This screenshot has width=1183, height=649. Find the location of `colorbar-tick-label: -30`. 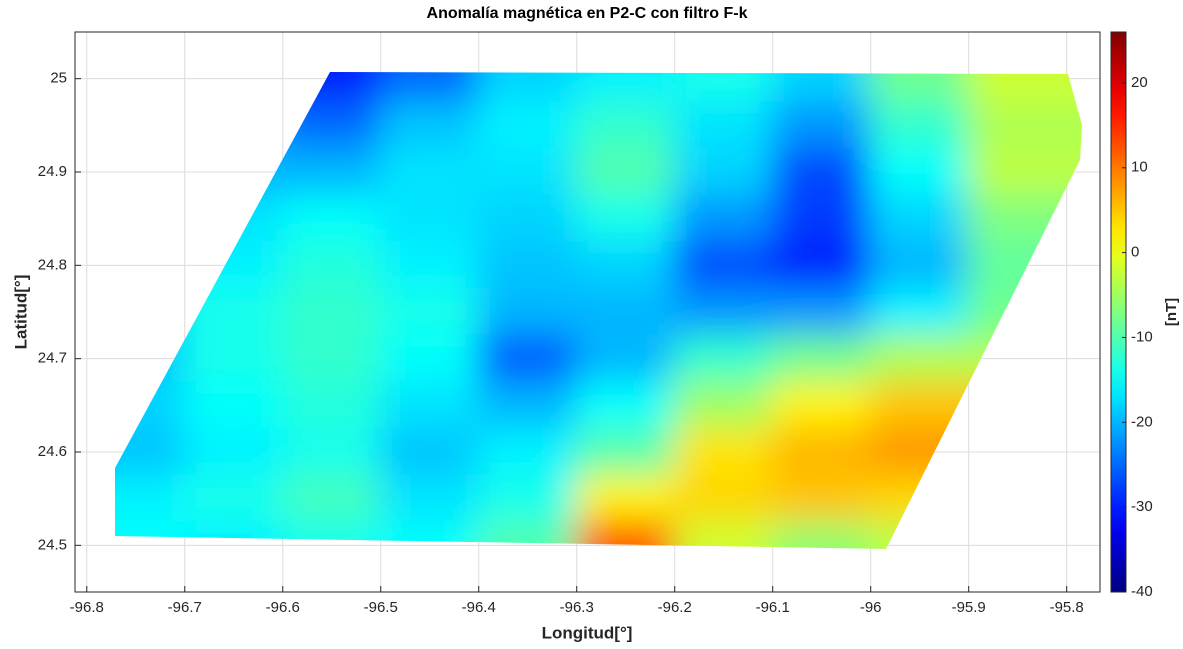

colorbar-tick-label: -30 is located at coordinates (1142, 506).